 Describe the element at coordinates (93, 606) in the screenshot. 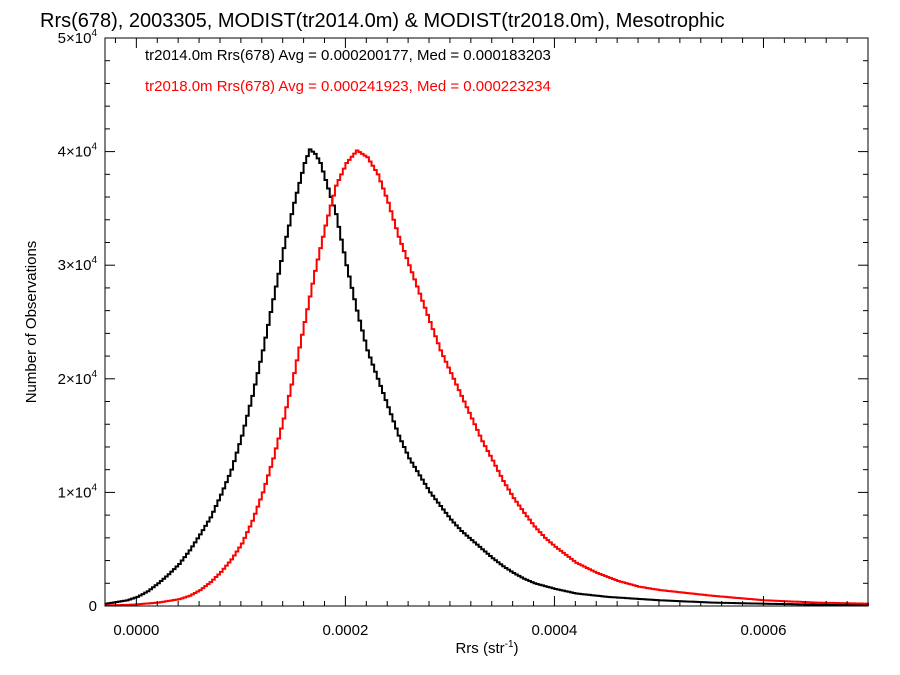

I see `y-tick-label: 0` at that location.